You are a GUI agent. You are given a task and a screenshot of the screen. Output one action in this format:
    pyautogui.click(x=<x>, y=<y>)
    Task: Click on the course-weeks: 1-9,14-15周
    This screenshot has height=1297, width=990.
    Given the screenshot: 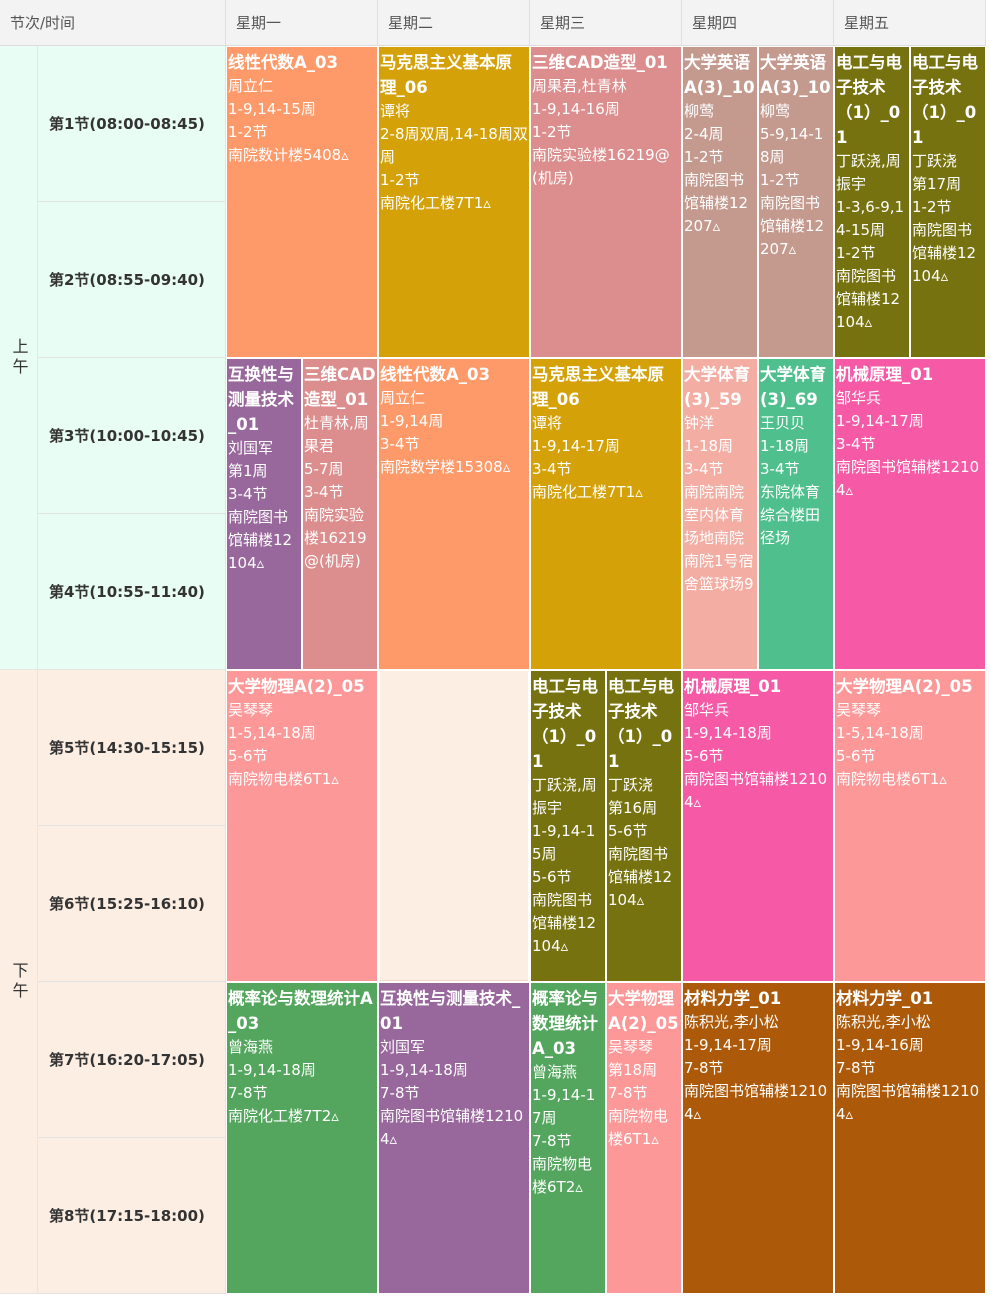 What is the action you would take?
    pyautogui.click(x=272, y=109)
    